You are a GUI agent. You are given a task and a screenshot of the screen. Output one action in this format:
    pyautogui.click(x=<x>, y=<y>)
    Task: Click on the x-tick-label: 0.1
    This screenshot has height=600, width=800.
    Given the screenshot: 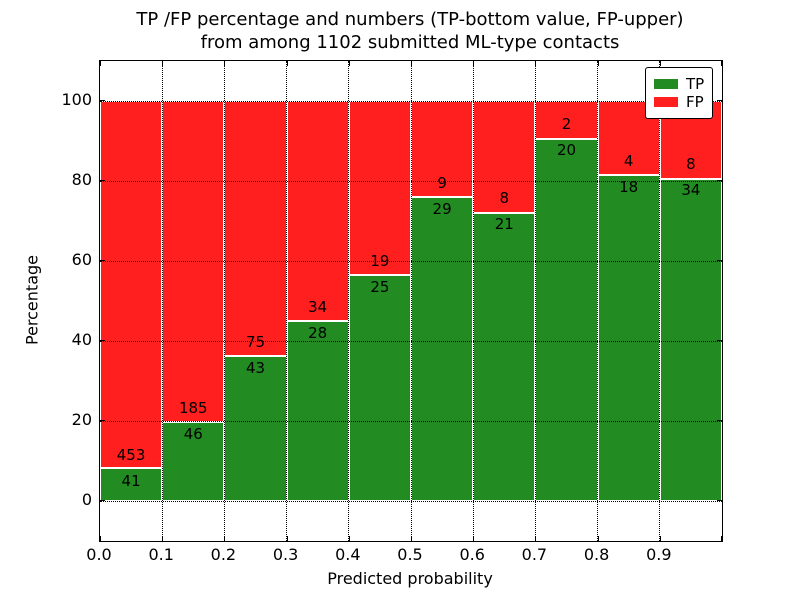 What is the action you would take?
    pyautogui.click(x=161, y=554)
    